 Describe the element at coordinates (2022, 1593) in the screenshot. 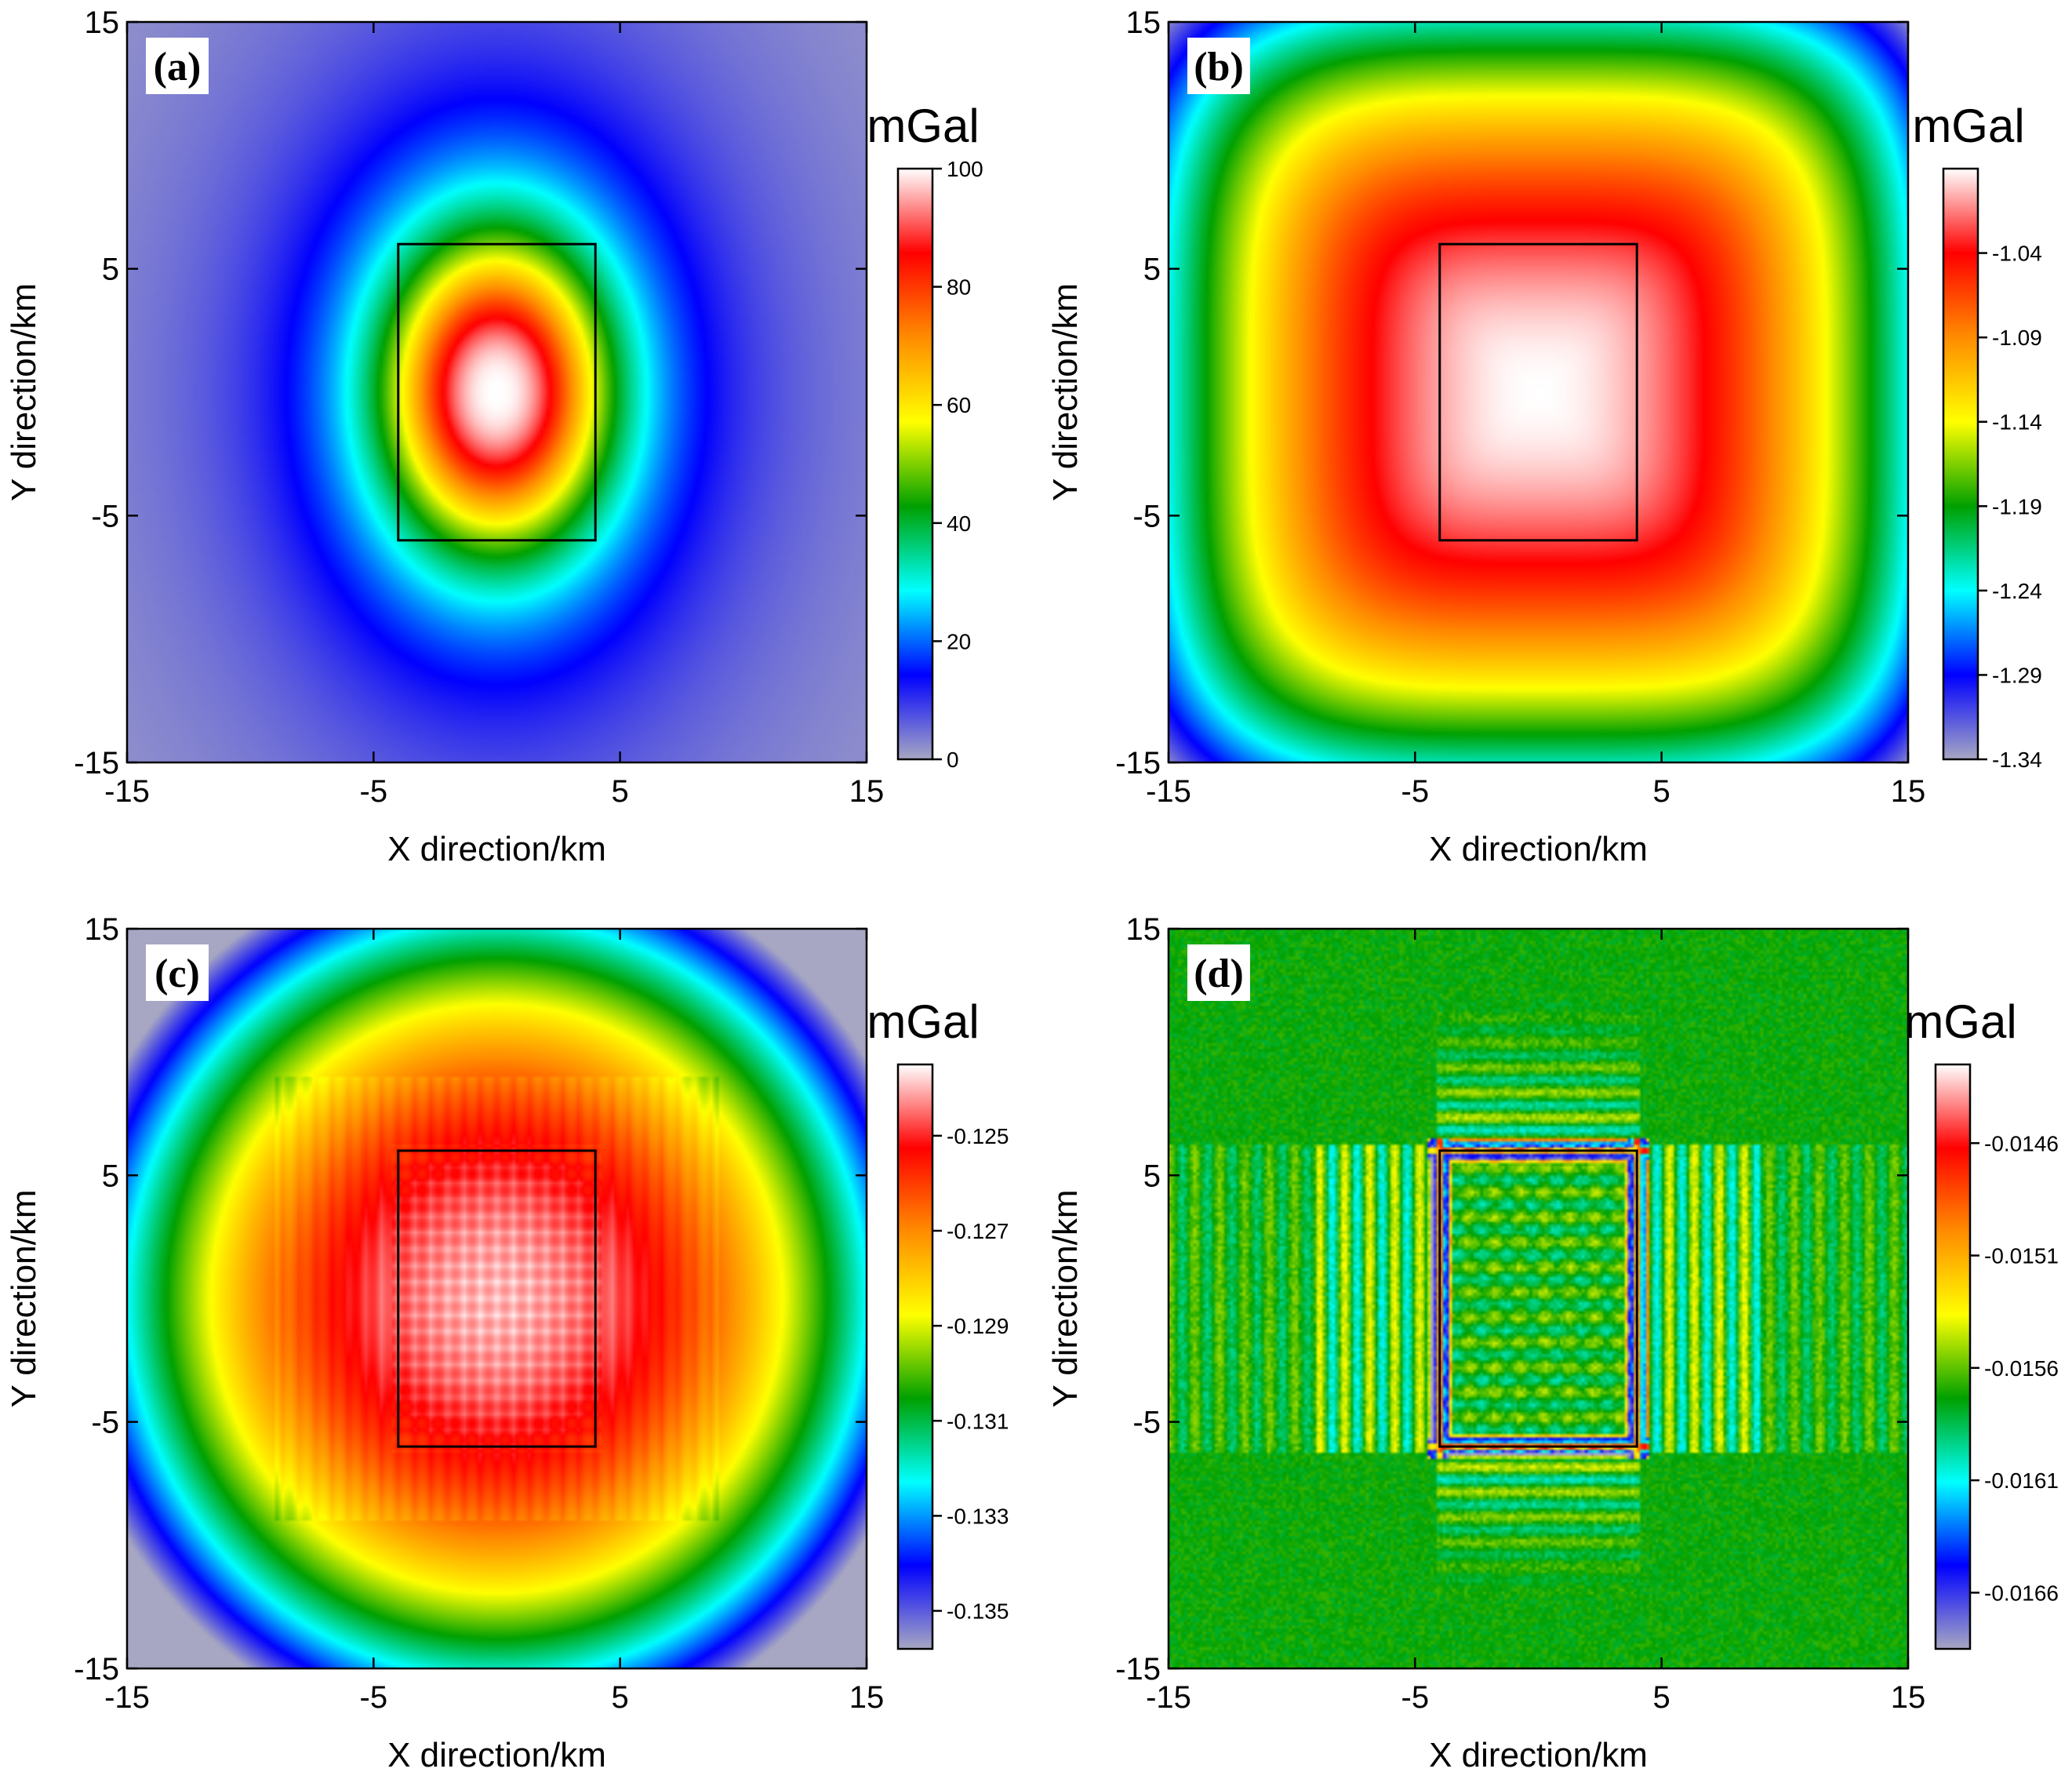

I see `colorbar-tick-label: -0.0166` at that location.